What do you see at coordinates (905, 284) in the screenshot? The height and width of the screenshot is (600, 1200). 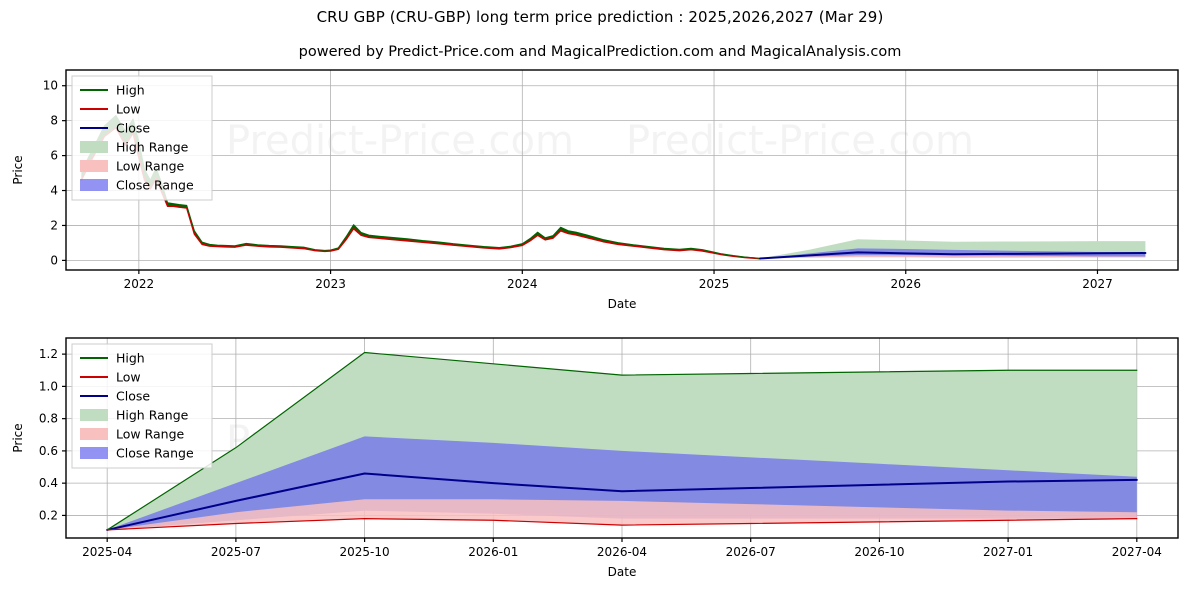 I see `x-axis-tick-label: 2026` at bounding box center [905, 284].